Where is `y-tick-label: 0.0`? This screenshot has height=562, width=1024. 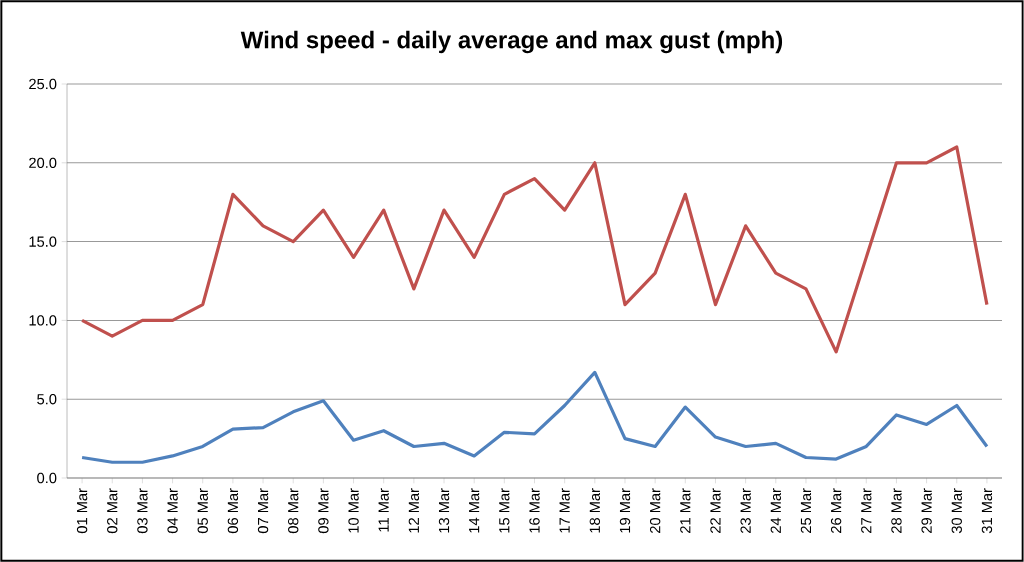 y-tick-label: 0.0 is located at coordinates (47, 478).